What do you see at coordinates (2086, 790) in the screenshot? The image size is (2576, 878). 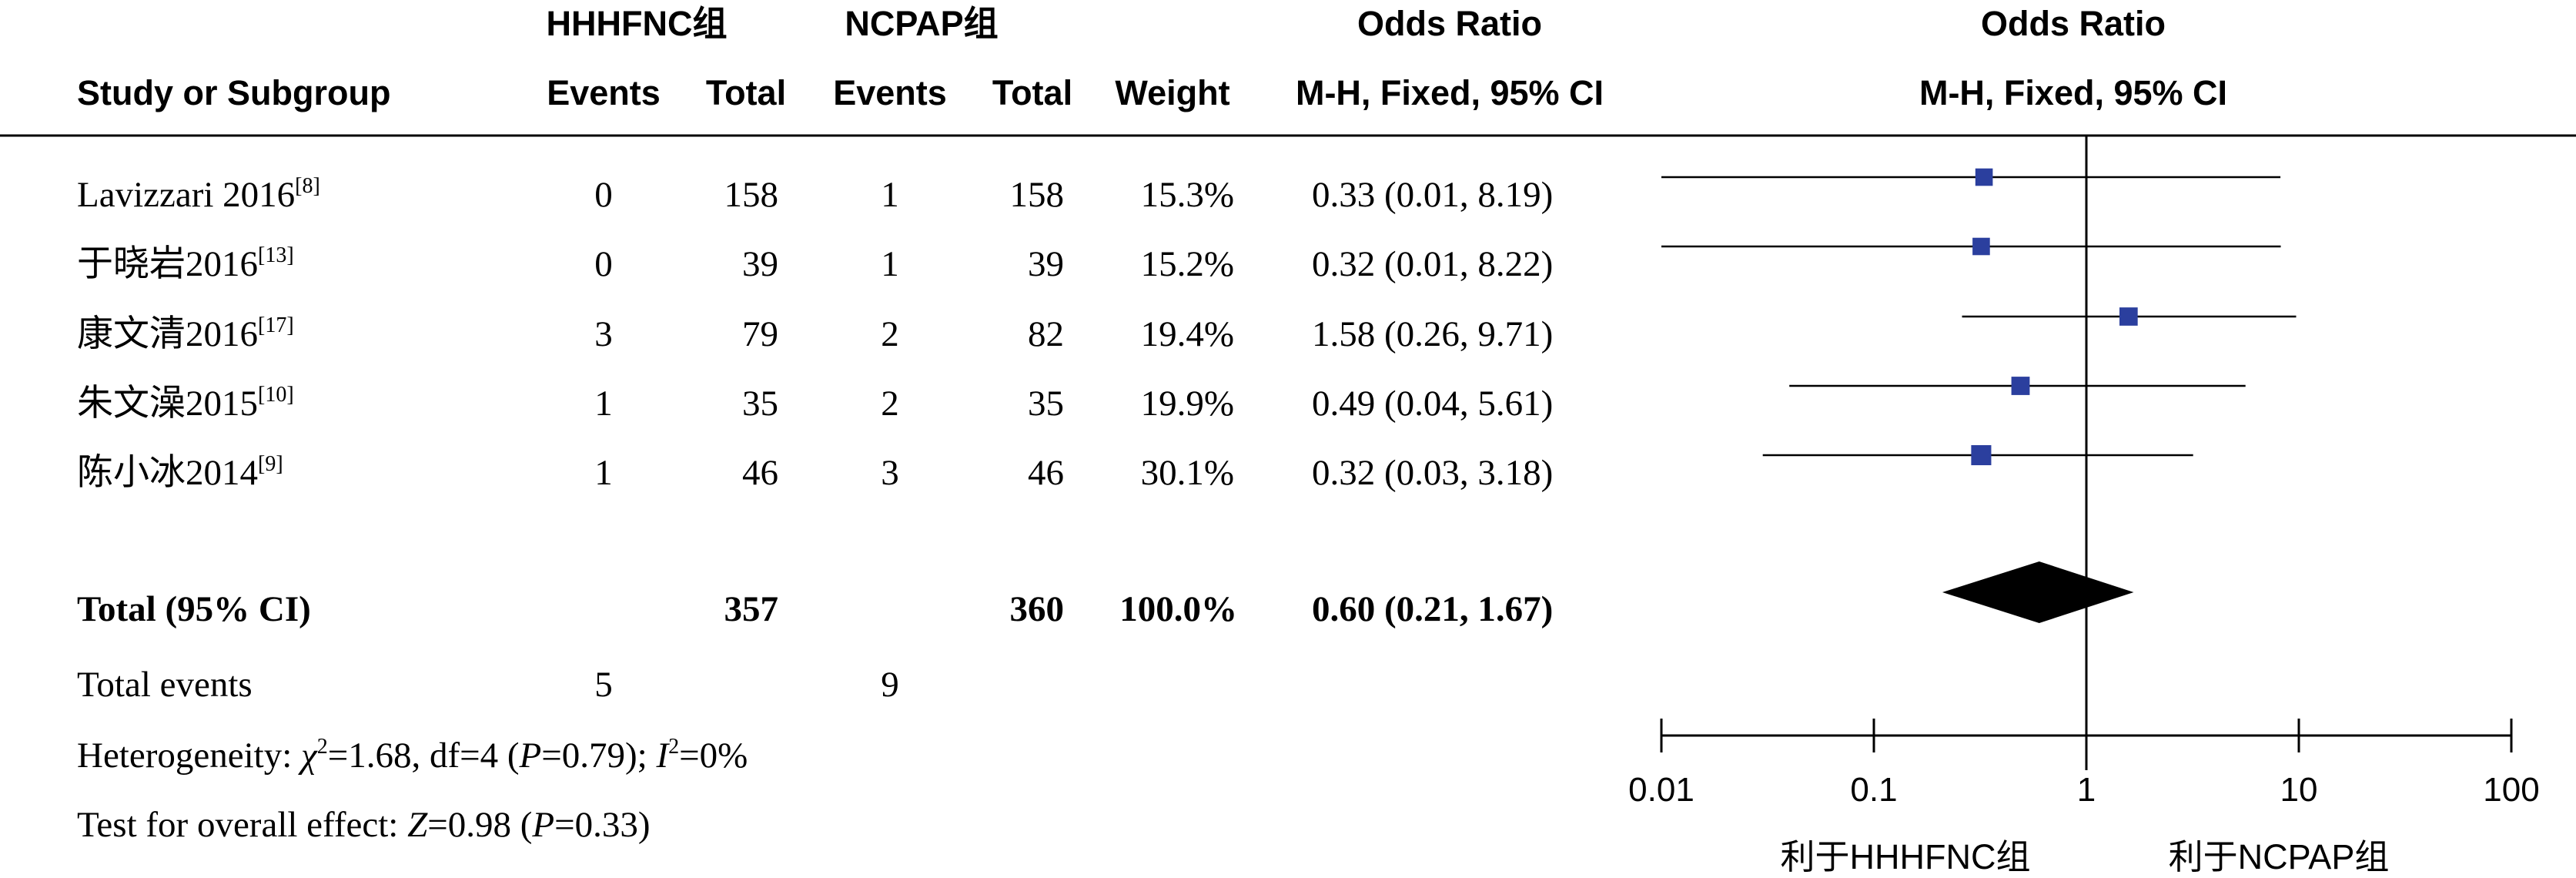 I see `x-tick-label: 1` at bounding box center [2086, 790].